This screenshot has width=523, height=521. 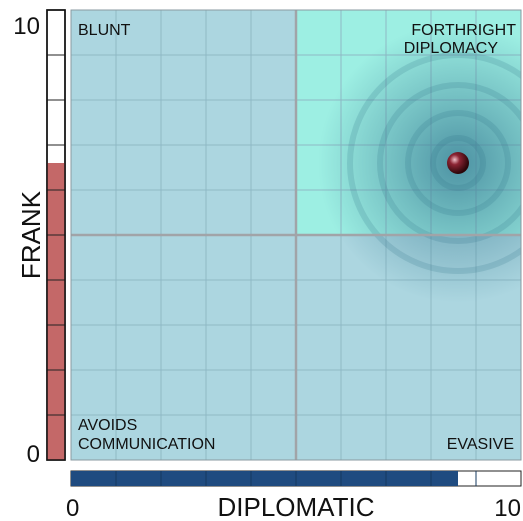 I want to click on y-bar-ticks, so click(x=56, y=235).